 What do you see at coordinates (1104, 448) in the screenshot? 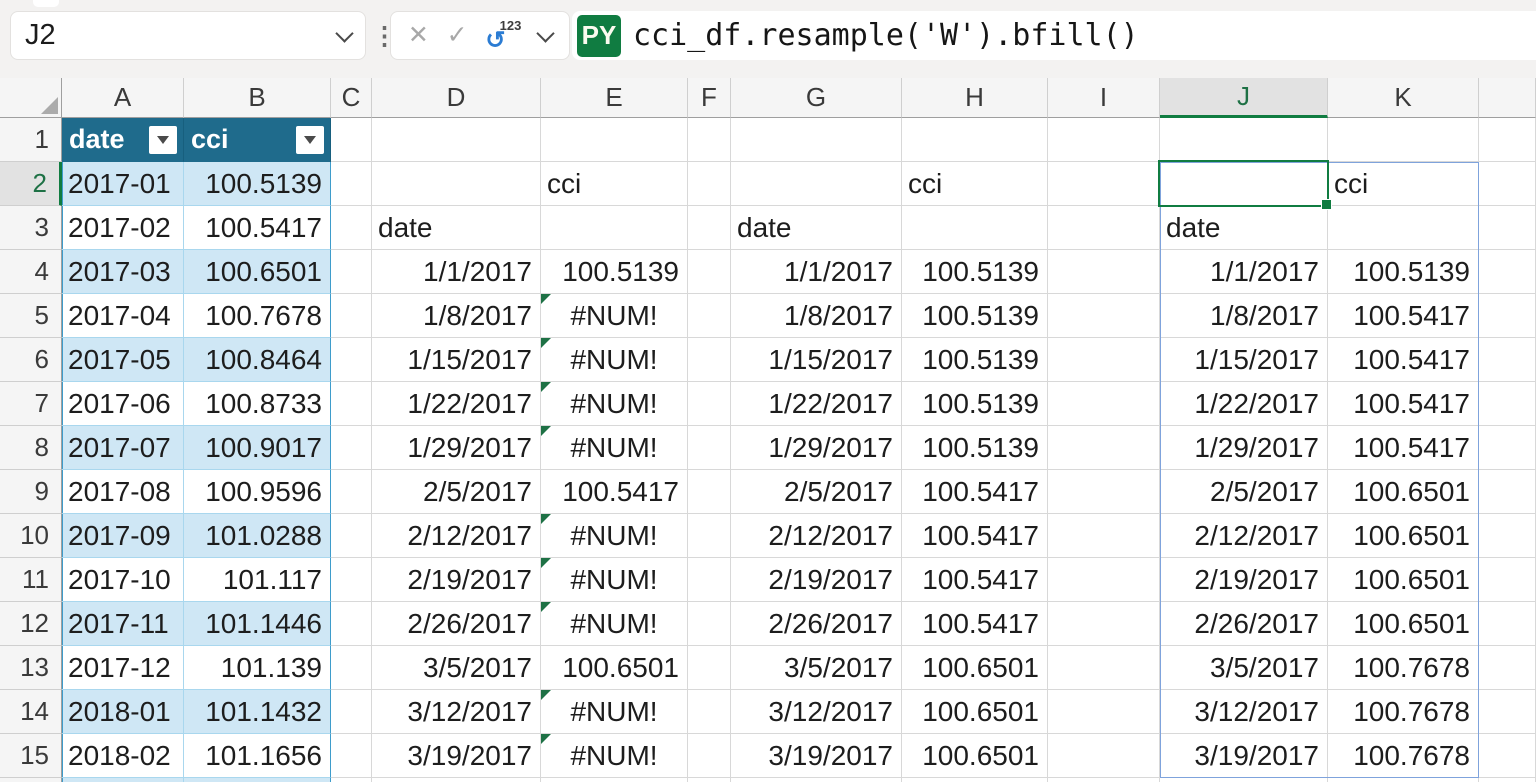
I see `cell-I8` at bounding box center [1104, 448].